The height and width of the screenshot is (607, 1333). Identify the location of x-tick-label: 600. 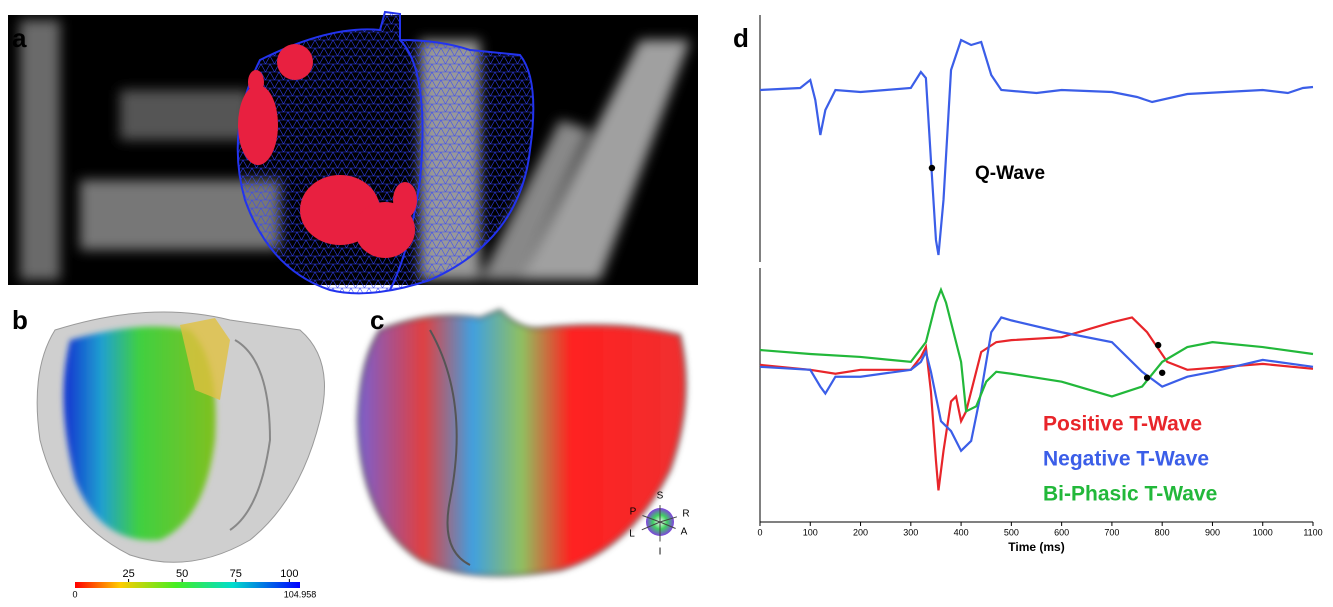
(1061, 532).